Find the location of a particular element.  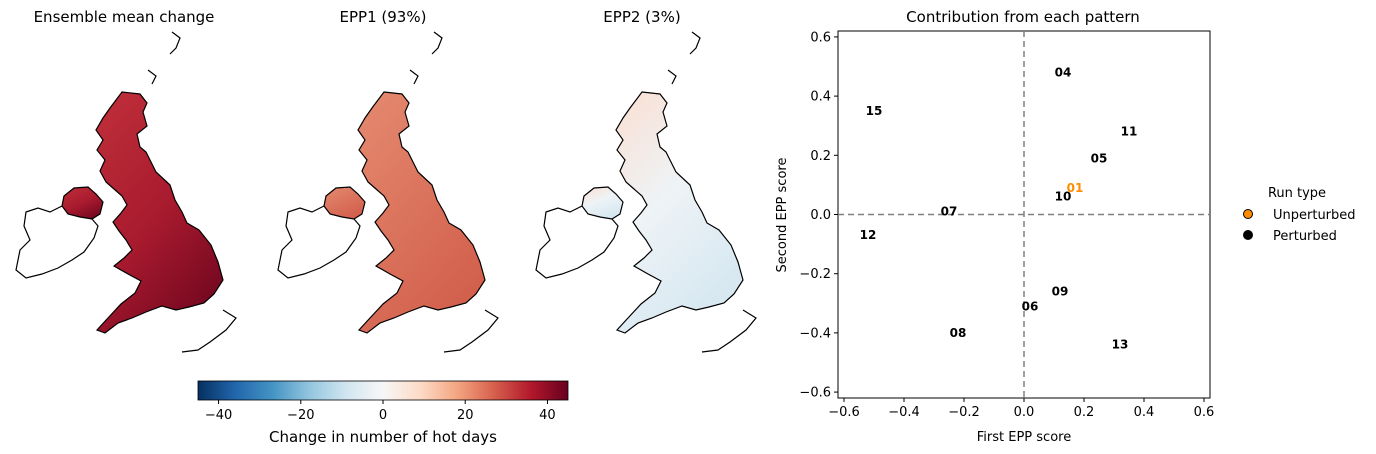

y-tick-label: 0.0 is located at coordinates (820, 215).